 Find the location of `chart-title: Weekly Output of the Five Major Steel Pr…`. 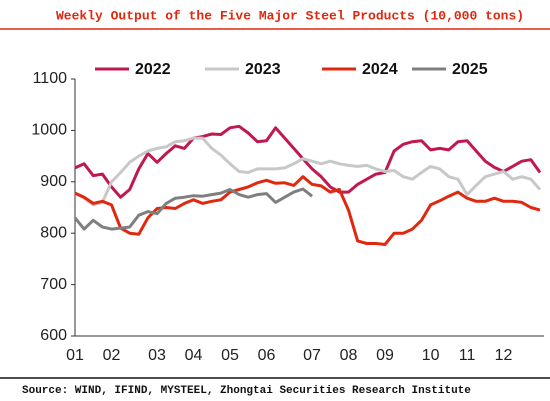

chart-title: Weekly Output of the Five Major Steel Pr… is located at coordinates (290, 15).